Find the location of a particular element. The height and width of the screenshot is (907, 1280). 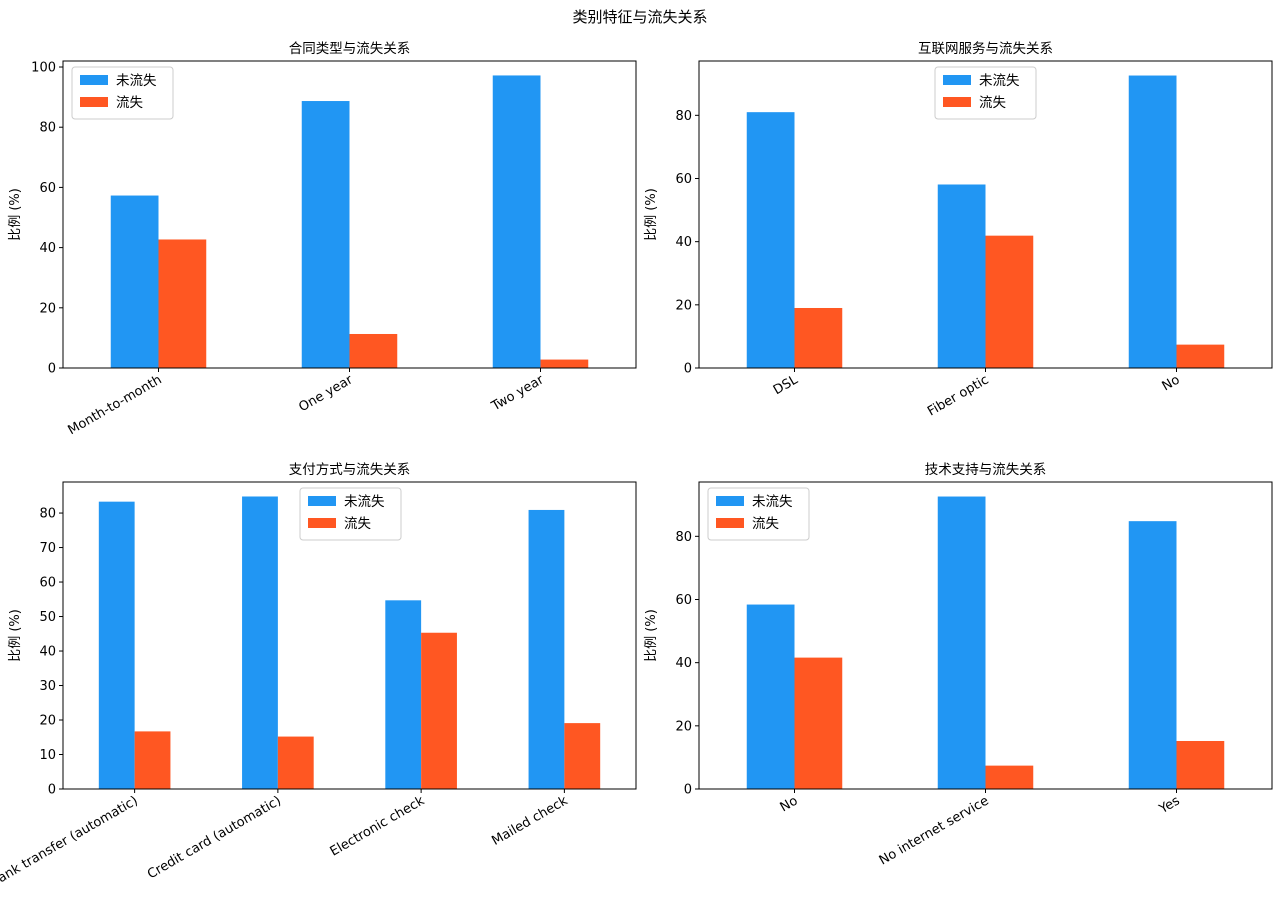

x-tick-label: Bank transfer (automatic) is located at coordinates (70, 841).